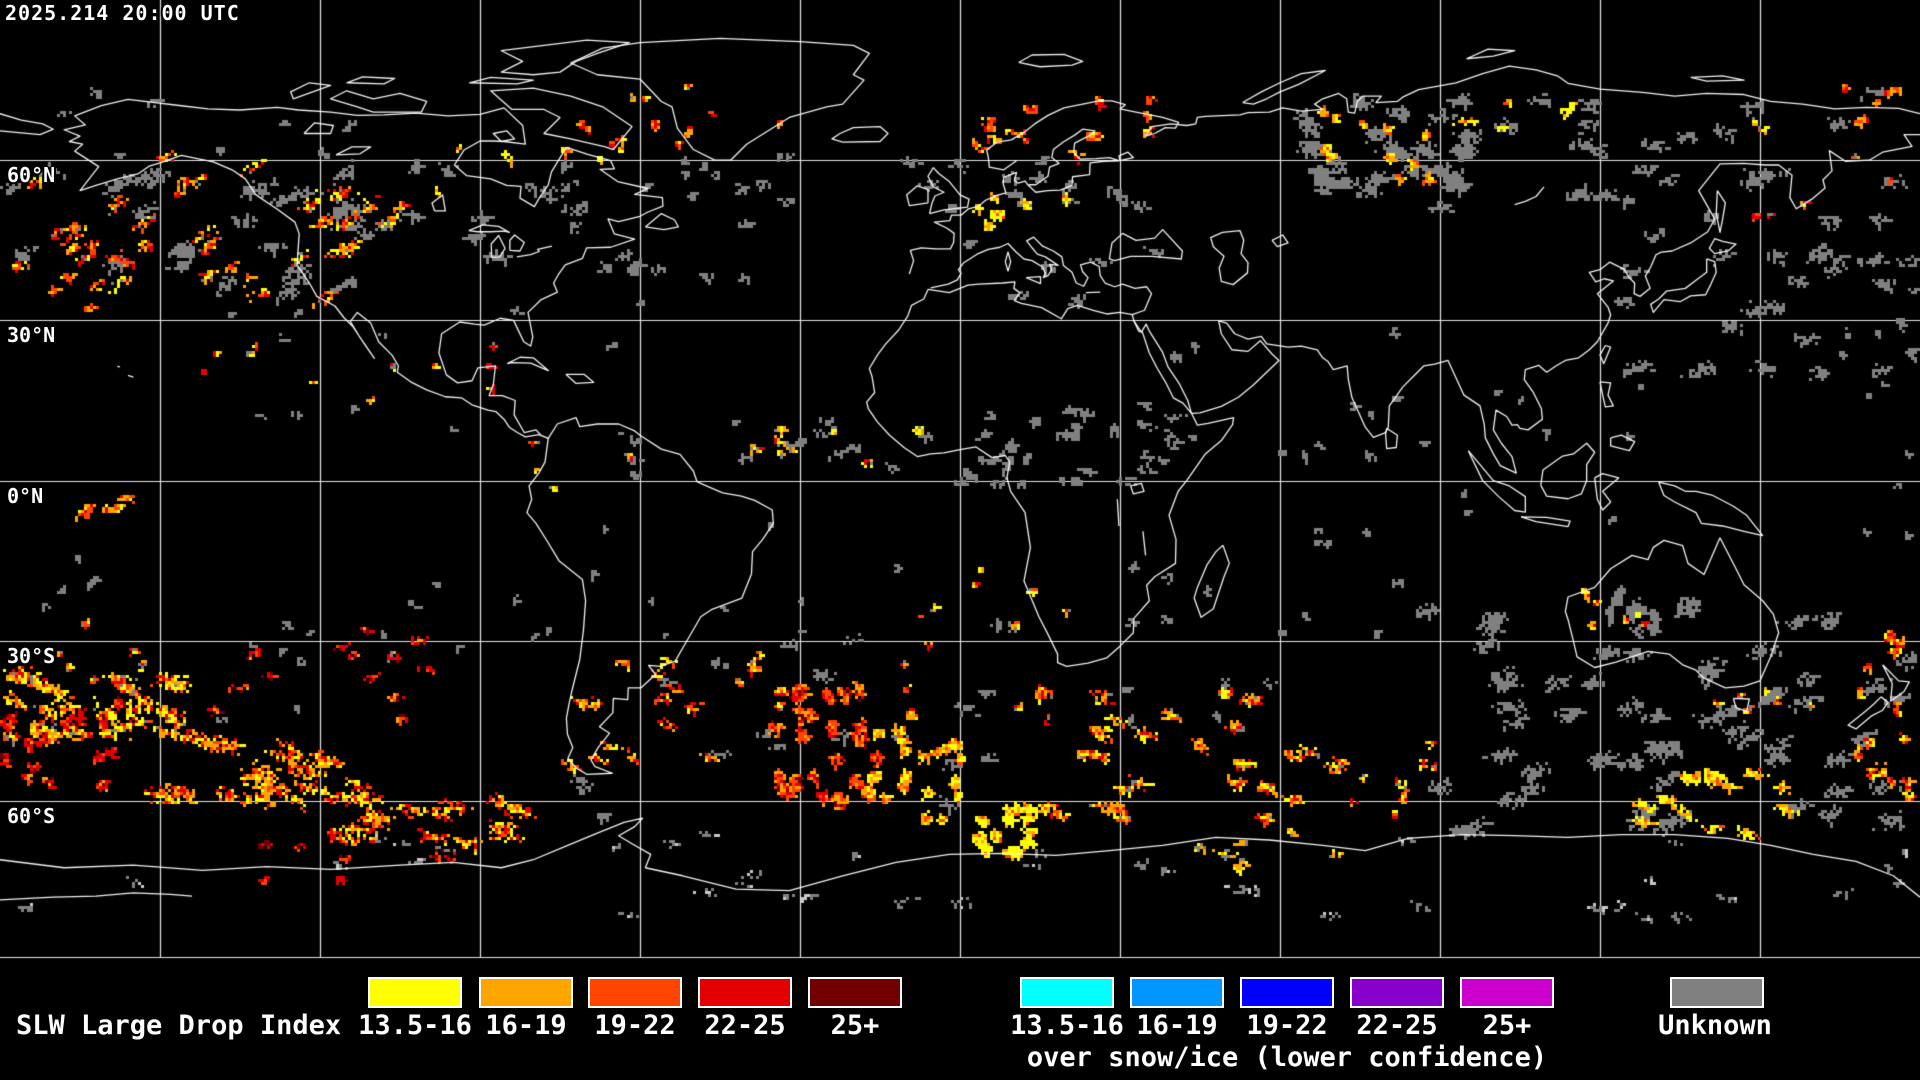 The width and height of the screenshot is (1920, 1080). I want to click on legend-unknown-swatch, so click(1717, 992).